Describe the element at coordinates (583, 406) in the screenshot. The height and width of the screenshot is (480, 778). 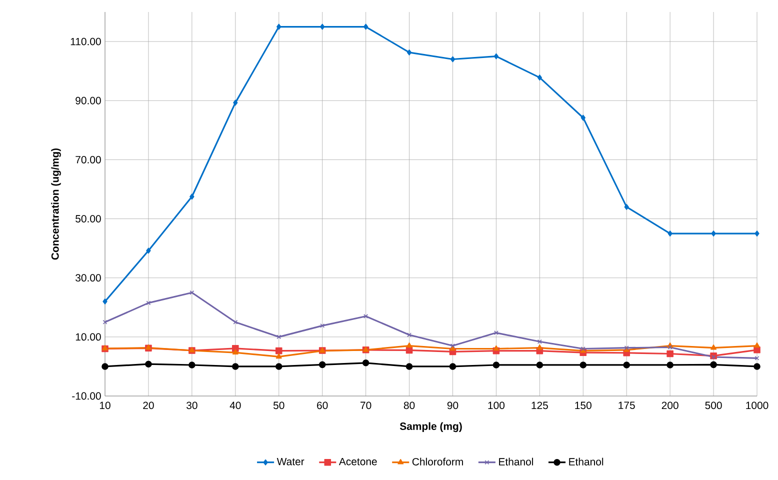
I see `x-tick-label: 150` at that location.